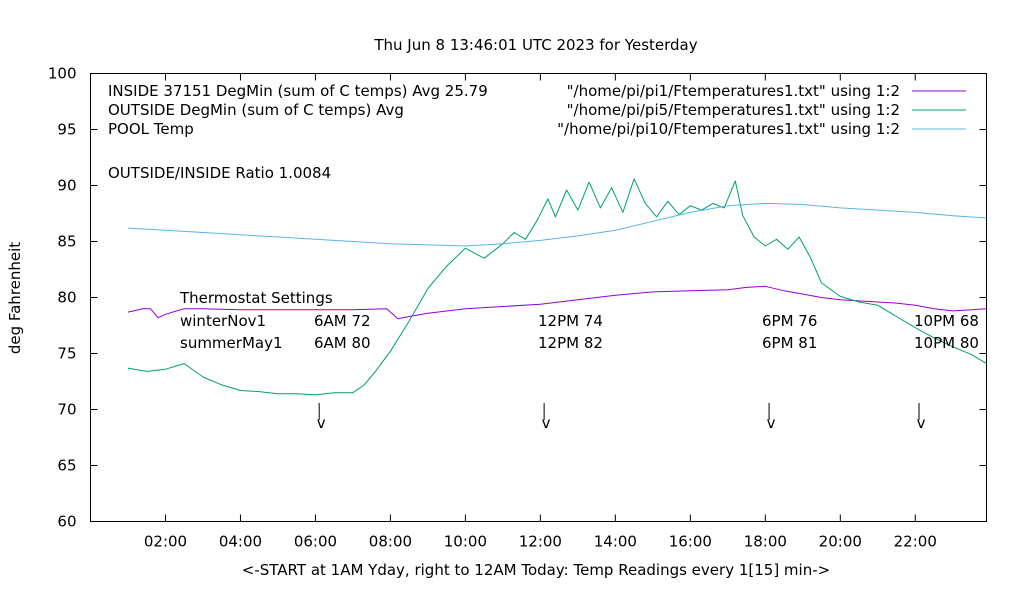  I want to click on y-tick-label: 90, so click(66, 186).